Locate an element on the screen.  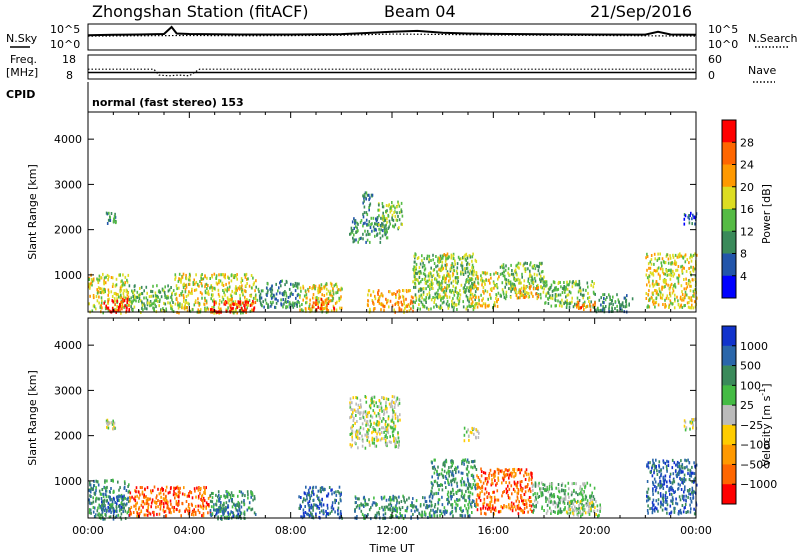
velocity-scatter-region is located at coordinates (170, 501).